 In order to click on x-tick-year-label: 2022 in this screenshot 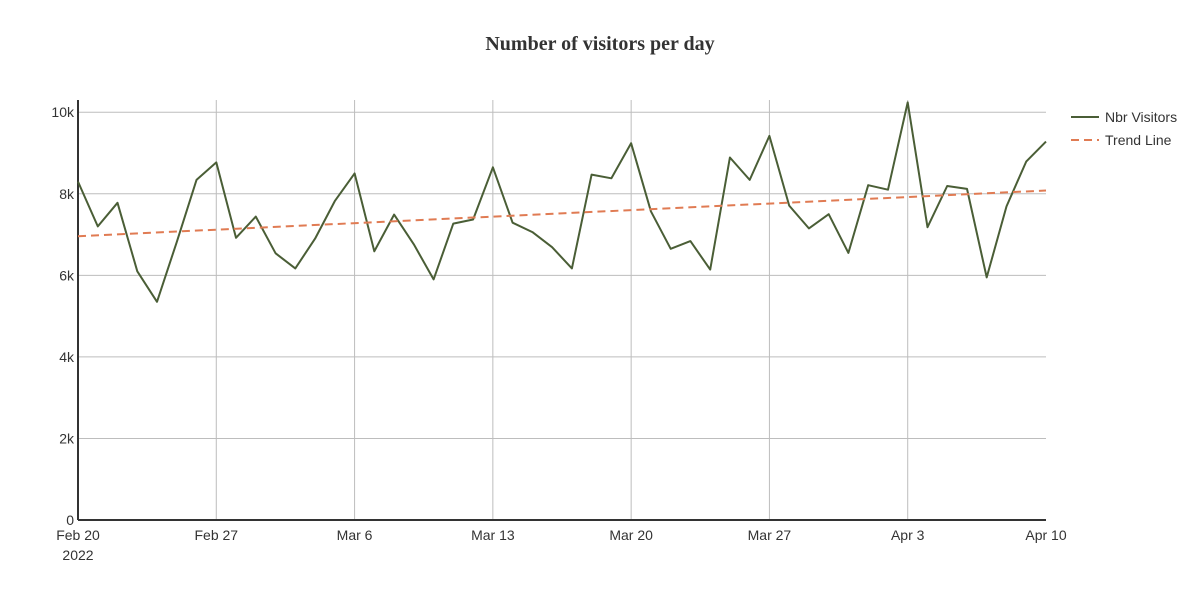, I will do `click(77, 555)`.